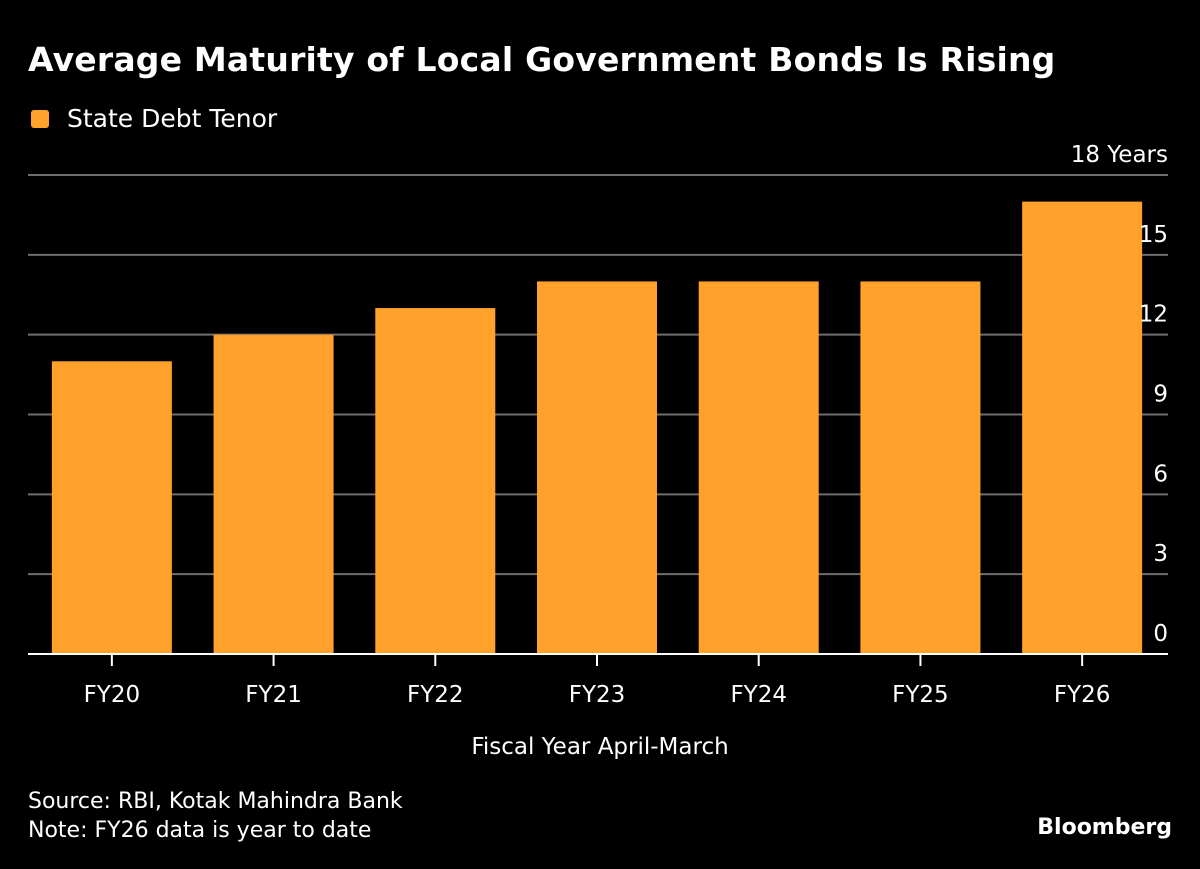  Describe the element at coordinates (1119, 155) in the screenshot. I see `y-tick-label: 18 Years` at that location.